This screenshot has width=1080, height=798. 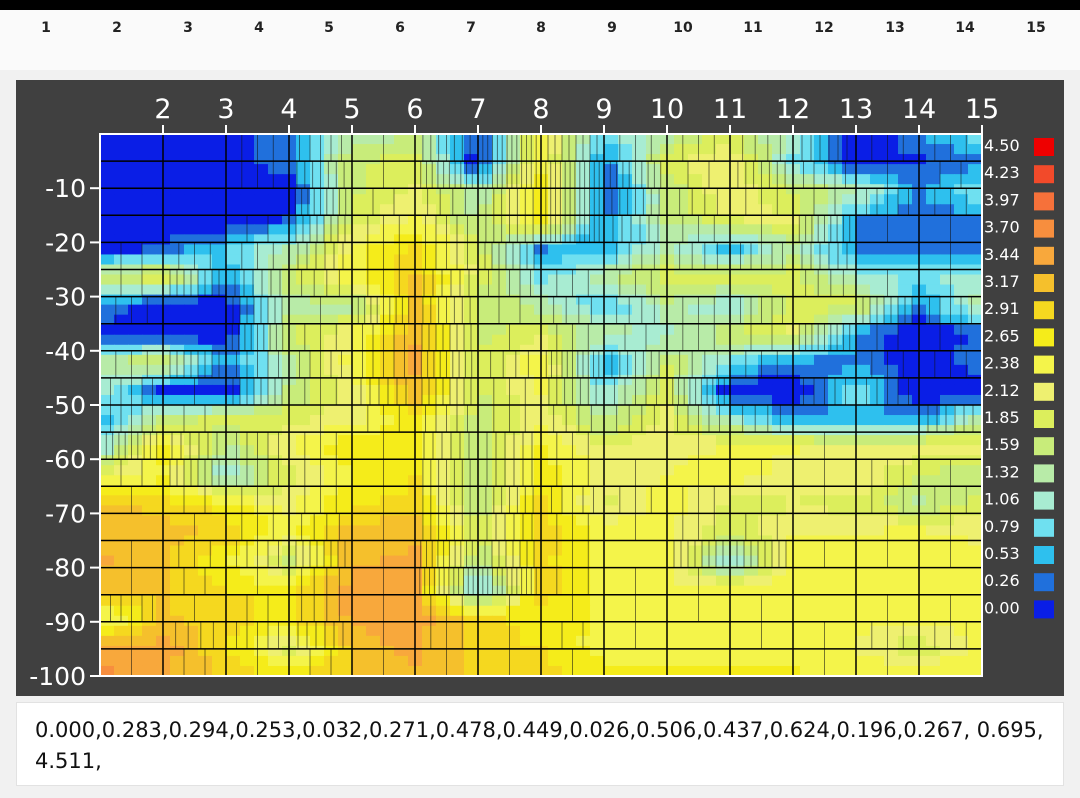 I want to click on column-number: 9, so click(x=612, y=28).